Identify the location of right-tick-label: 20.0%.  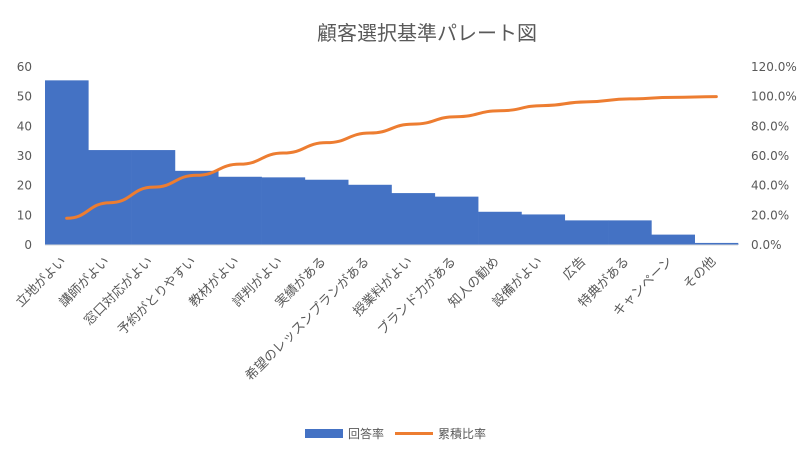
(770, 215).